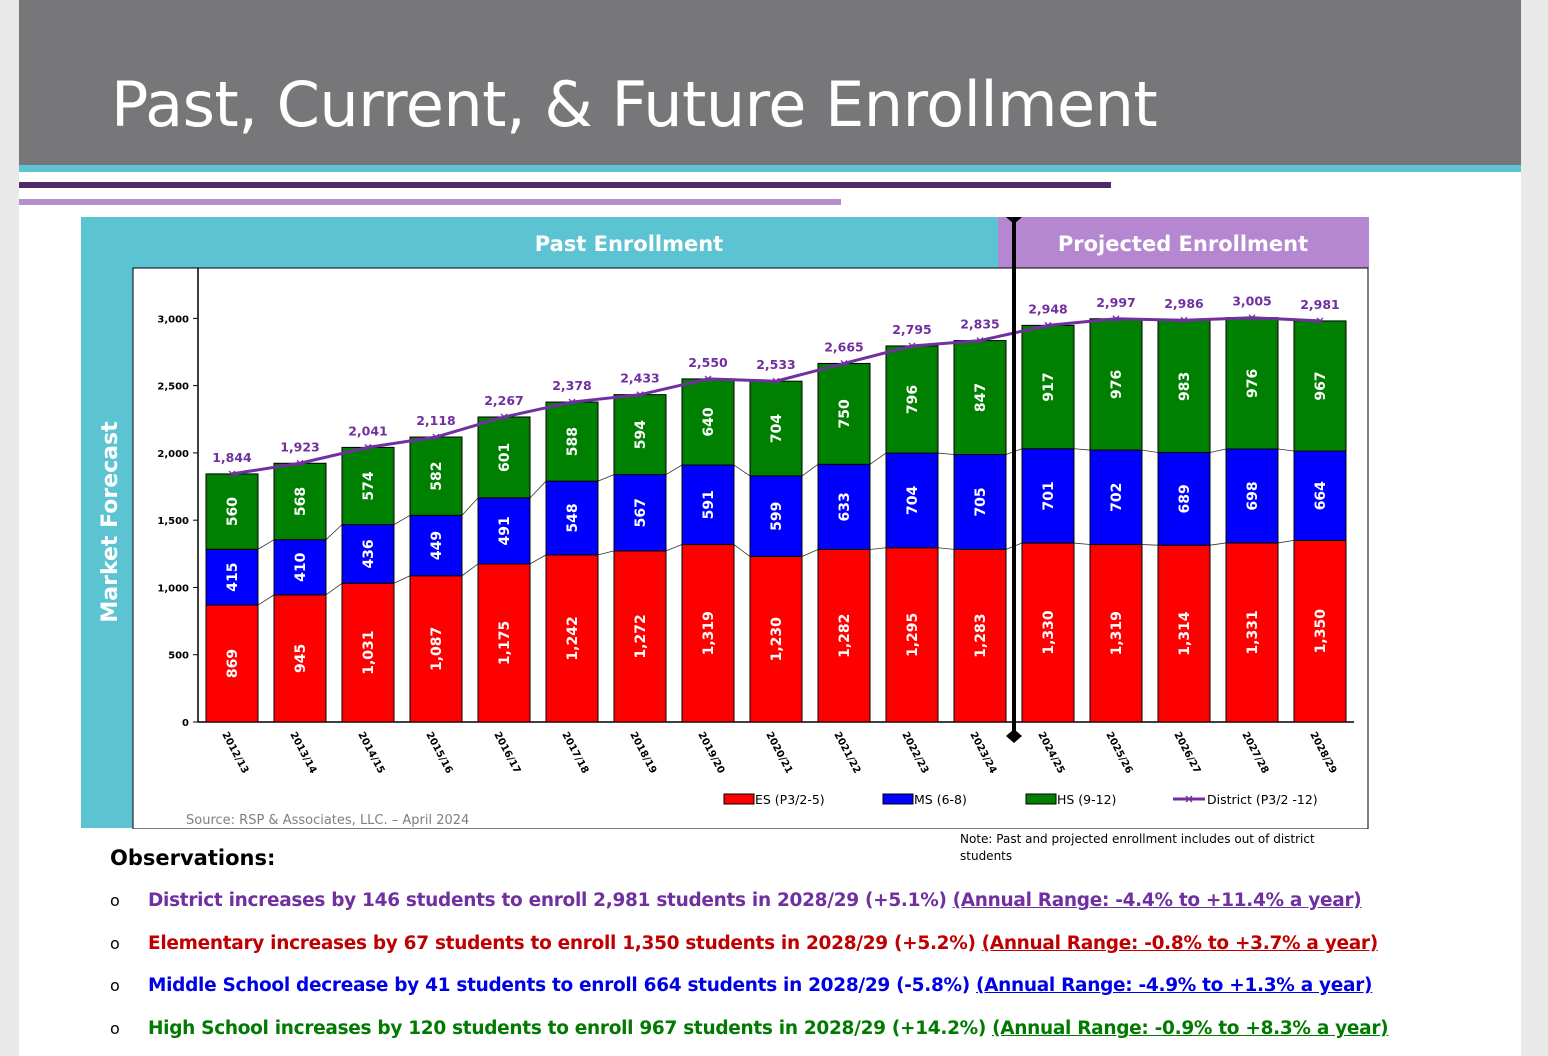  Describe the element at coordinates (1049, 495) in the screenshot. I see `bar-value-label: 701` at that location.